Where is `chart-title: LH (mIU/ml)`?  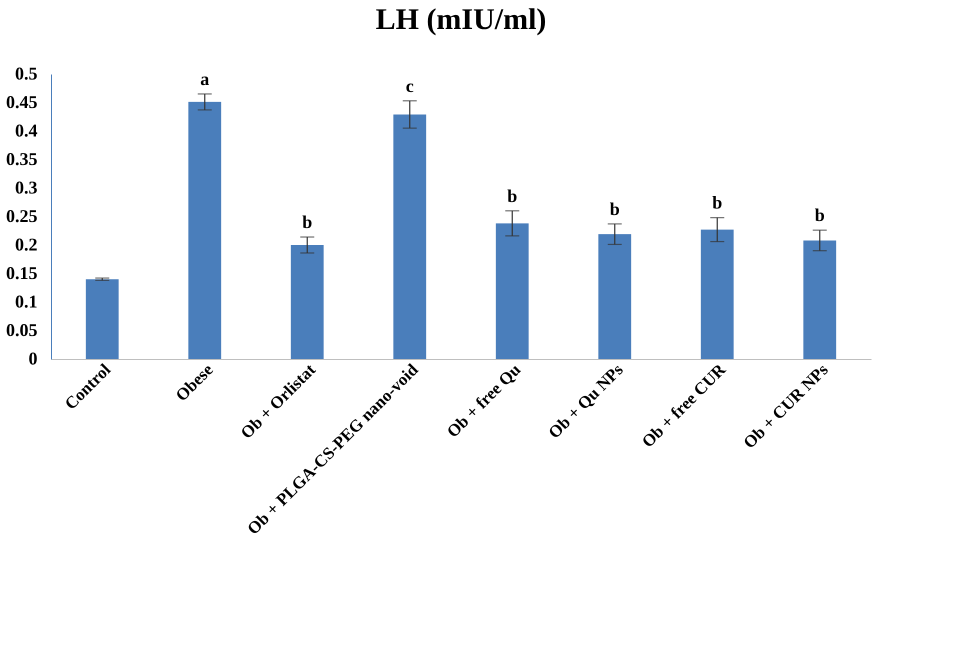
chart-title: LH (mIU/ml) is located at coordinates (461, 19).